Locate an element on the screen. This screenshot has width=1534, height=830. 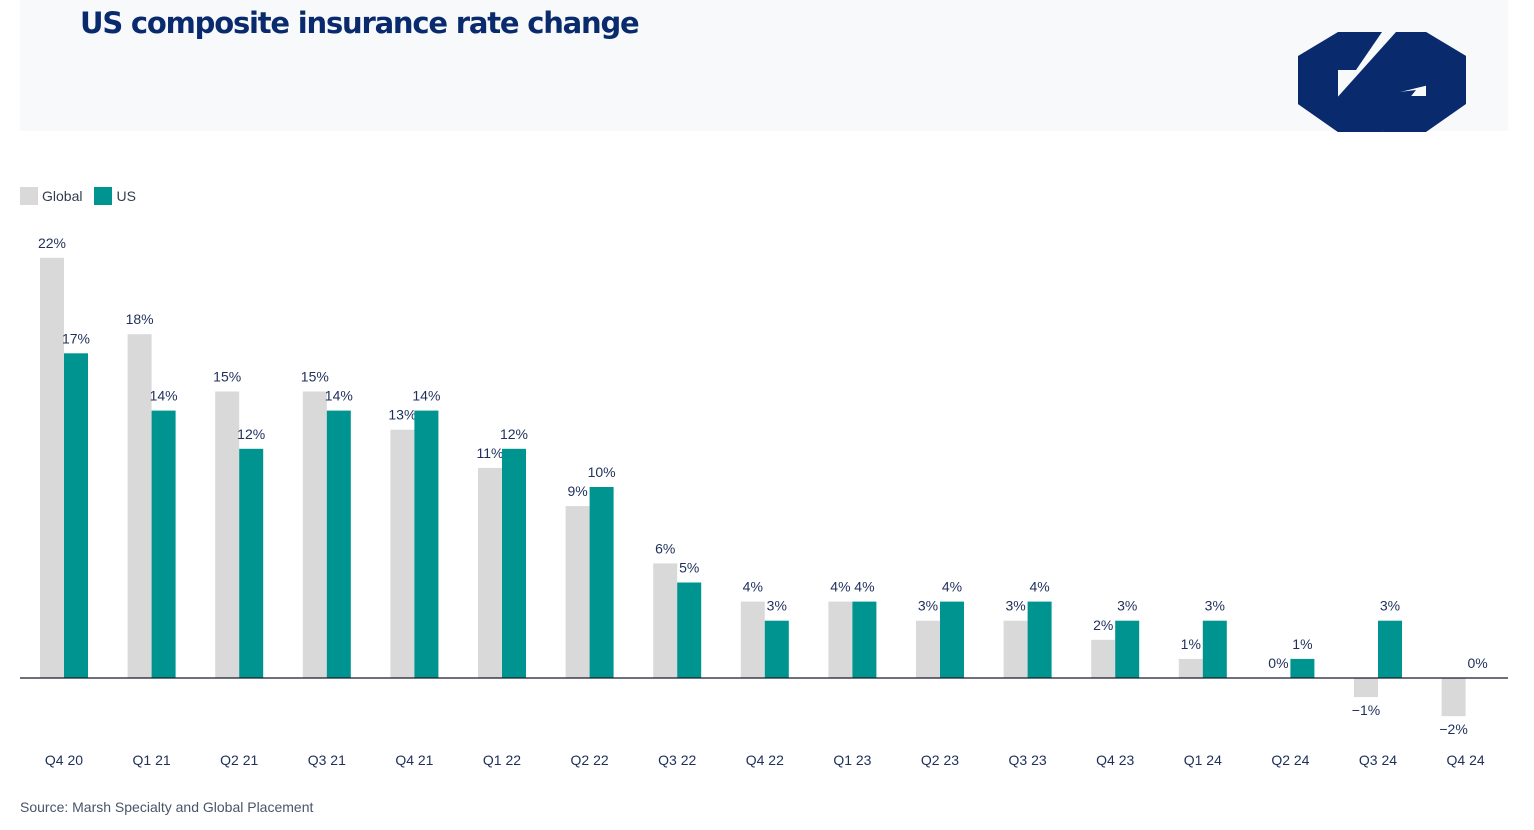
x-tick-label: Q3 23 is located at coordinates (1028, 760).